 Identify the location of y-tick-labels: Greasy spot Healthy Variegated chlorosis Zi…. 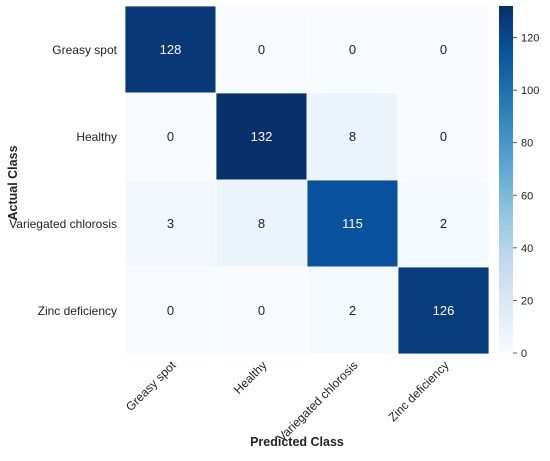
(63, 180).